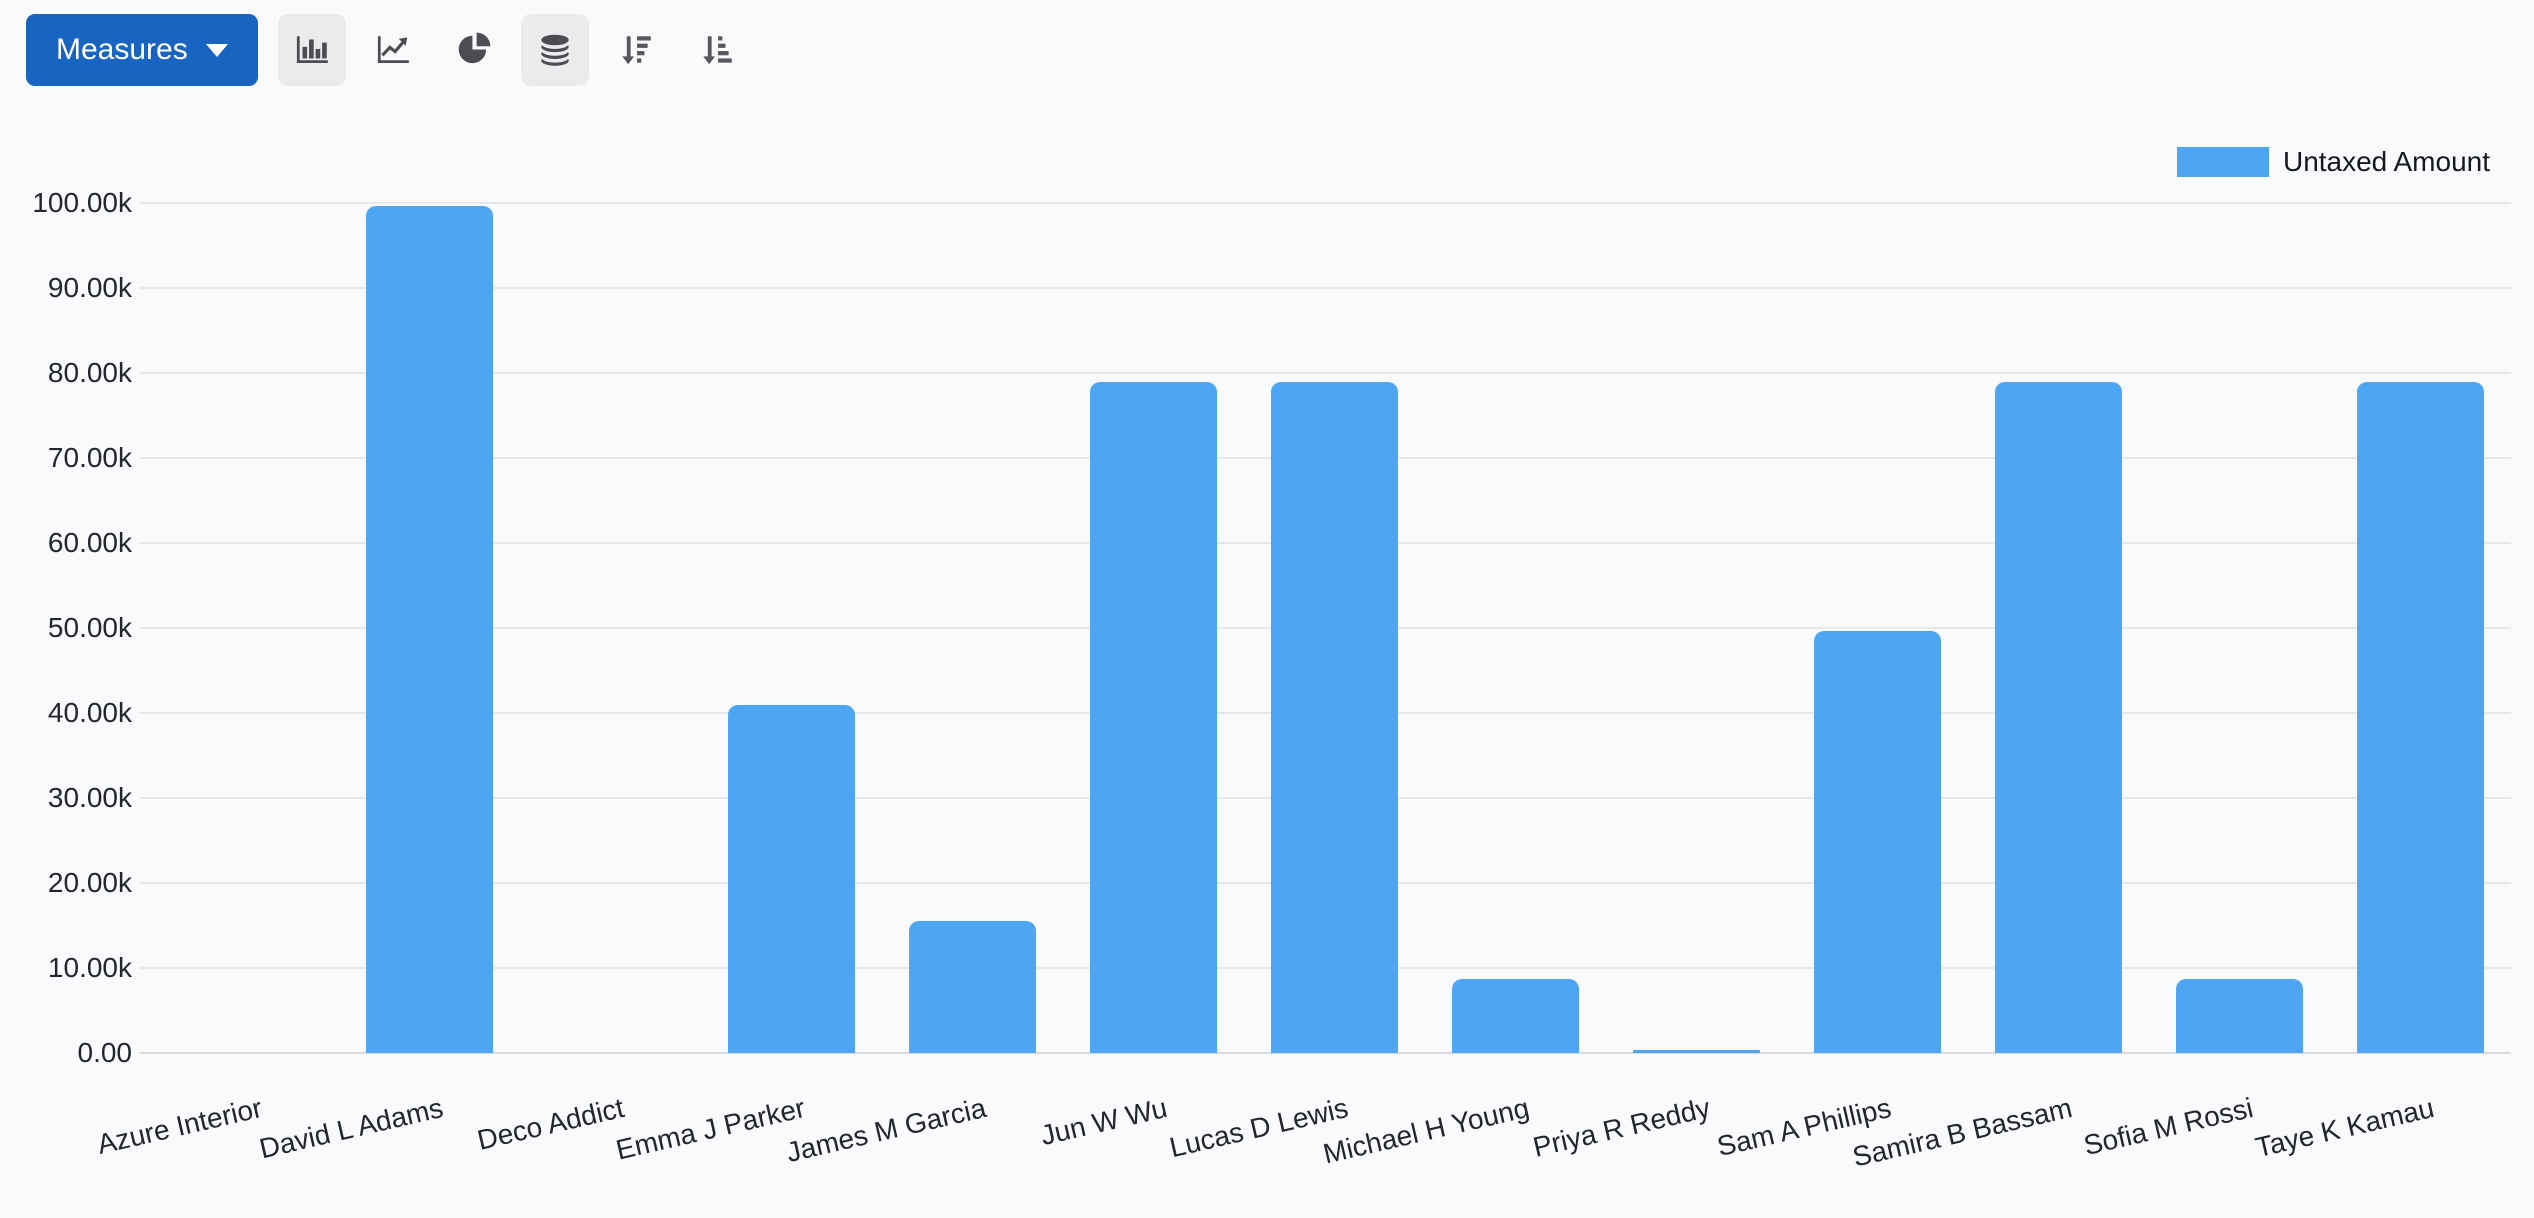 The image size is (2534, 1218). What do you see at coordinates (514, 50) in the screenshot?
I see `chart-type-button-group` at bounding box center [514, 50].